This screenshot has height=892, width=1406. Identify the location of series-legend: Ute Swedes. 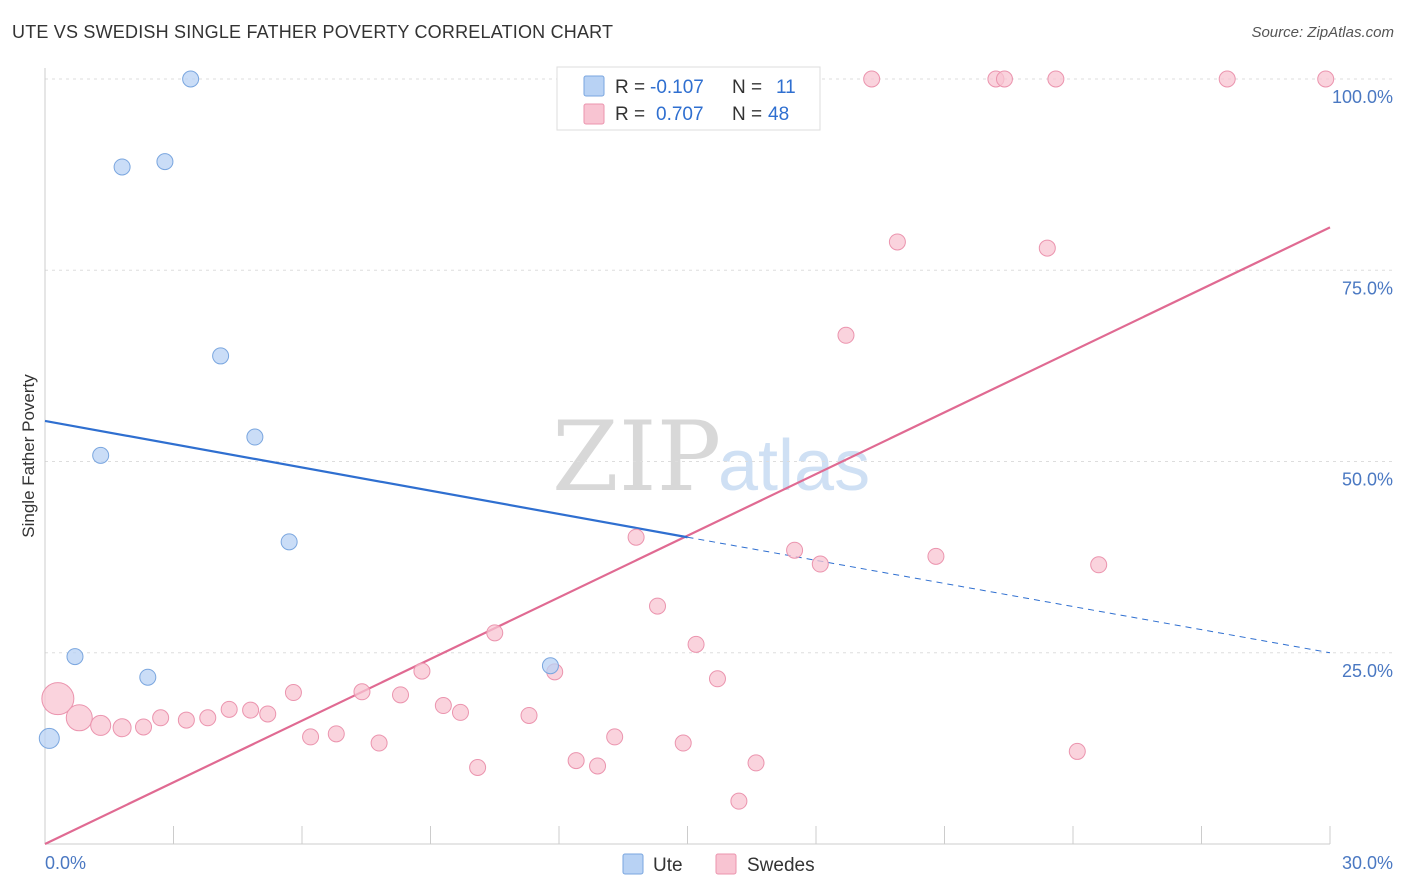
(718, 864).